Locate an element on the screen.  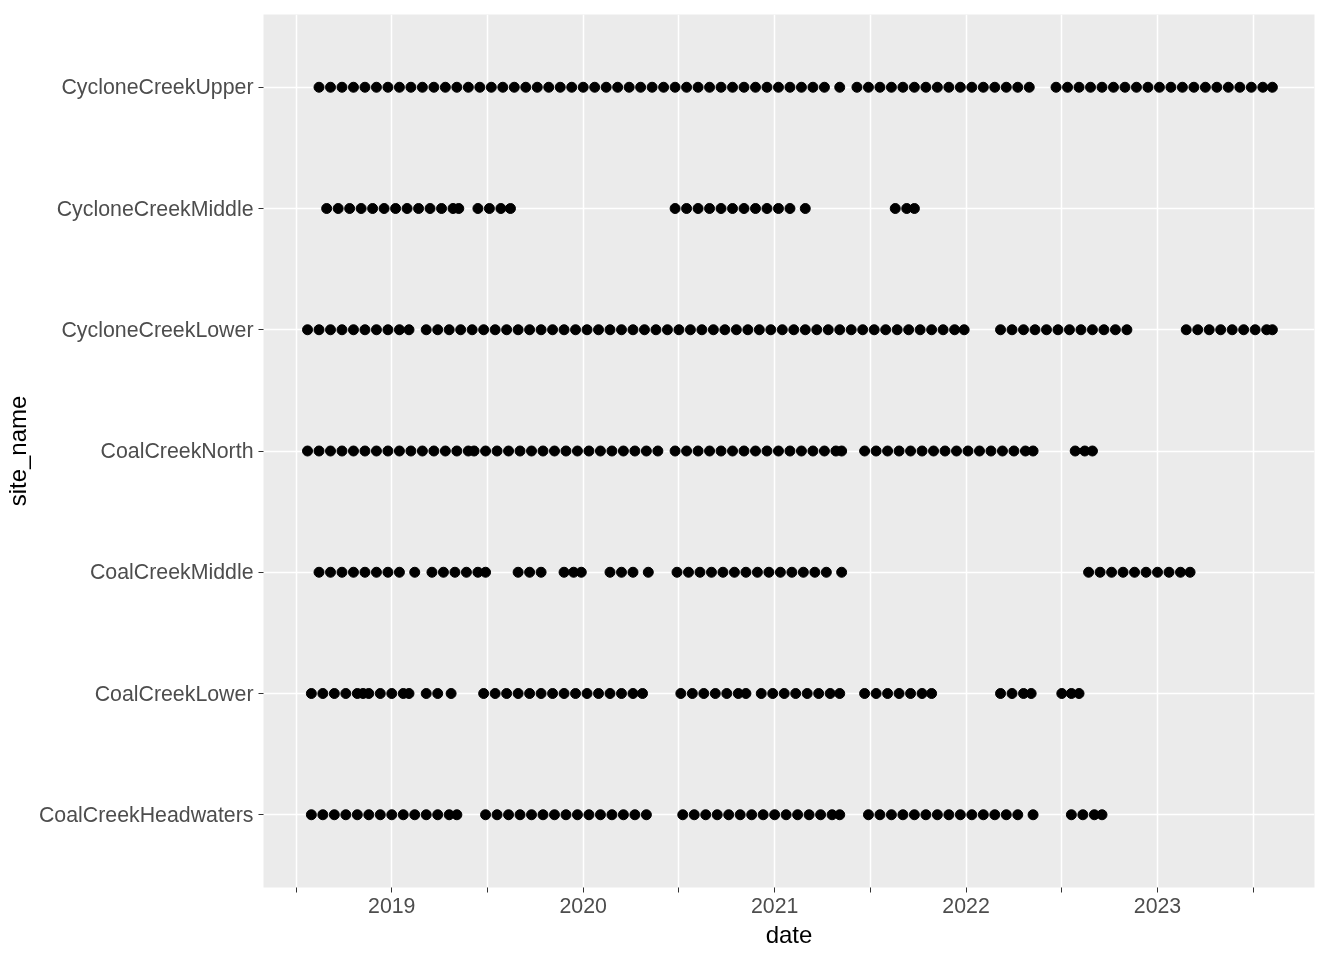
x-tick-label: 2019 is located at coordinates (392, 905).